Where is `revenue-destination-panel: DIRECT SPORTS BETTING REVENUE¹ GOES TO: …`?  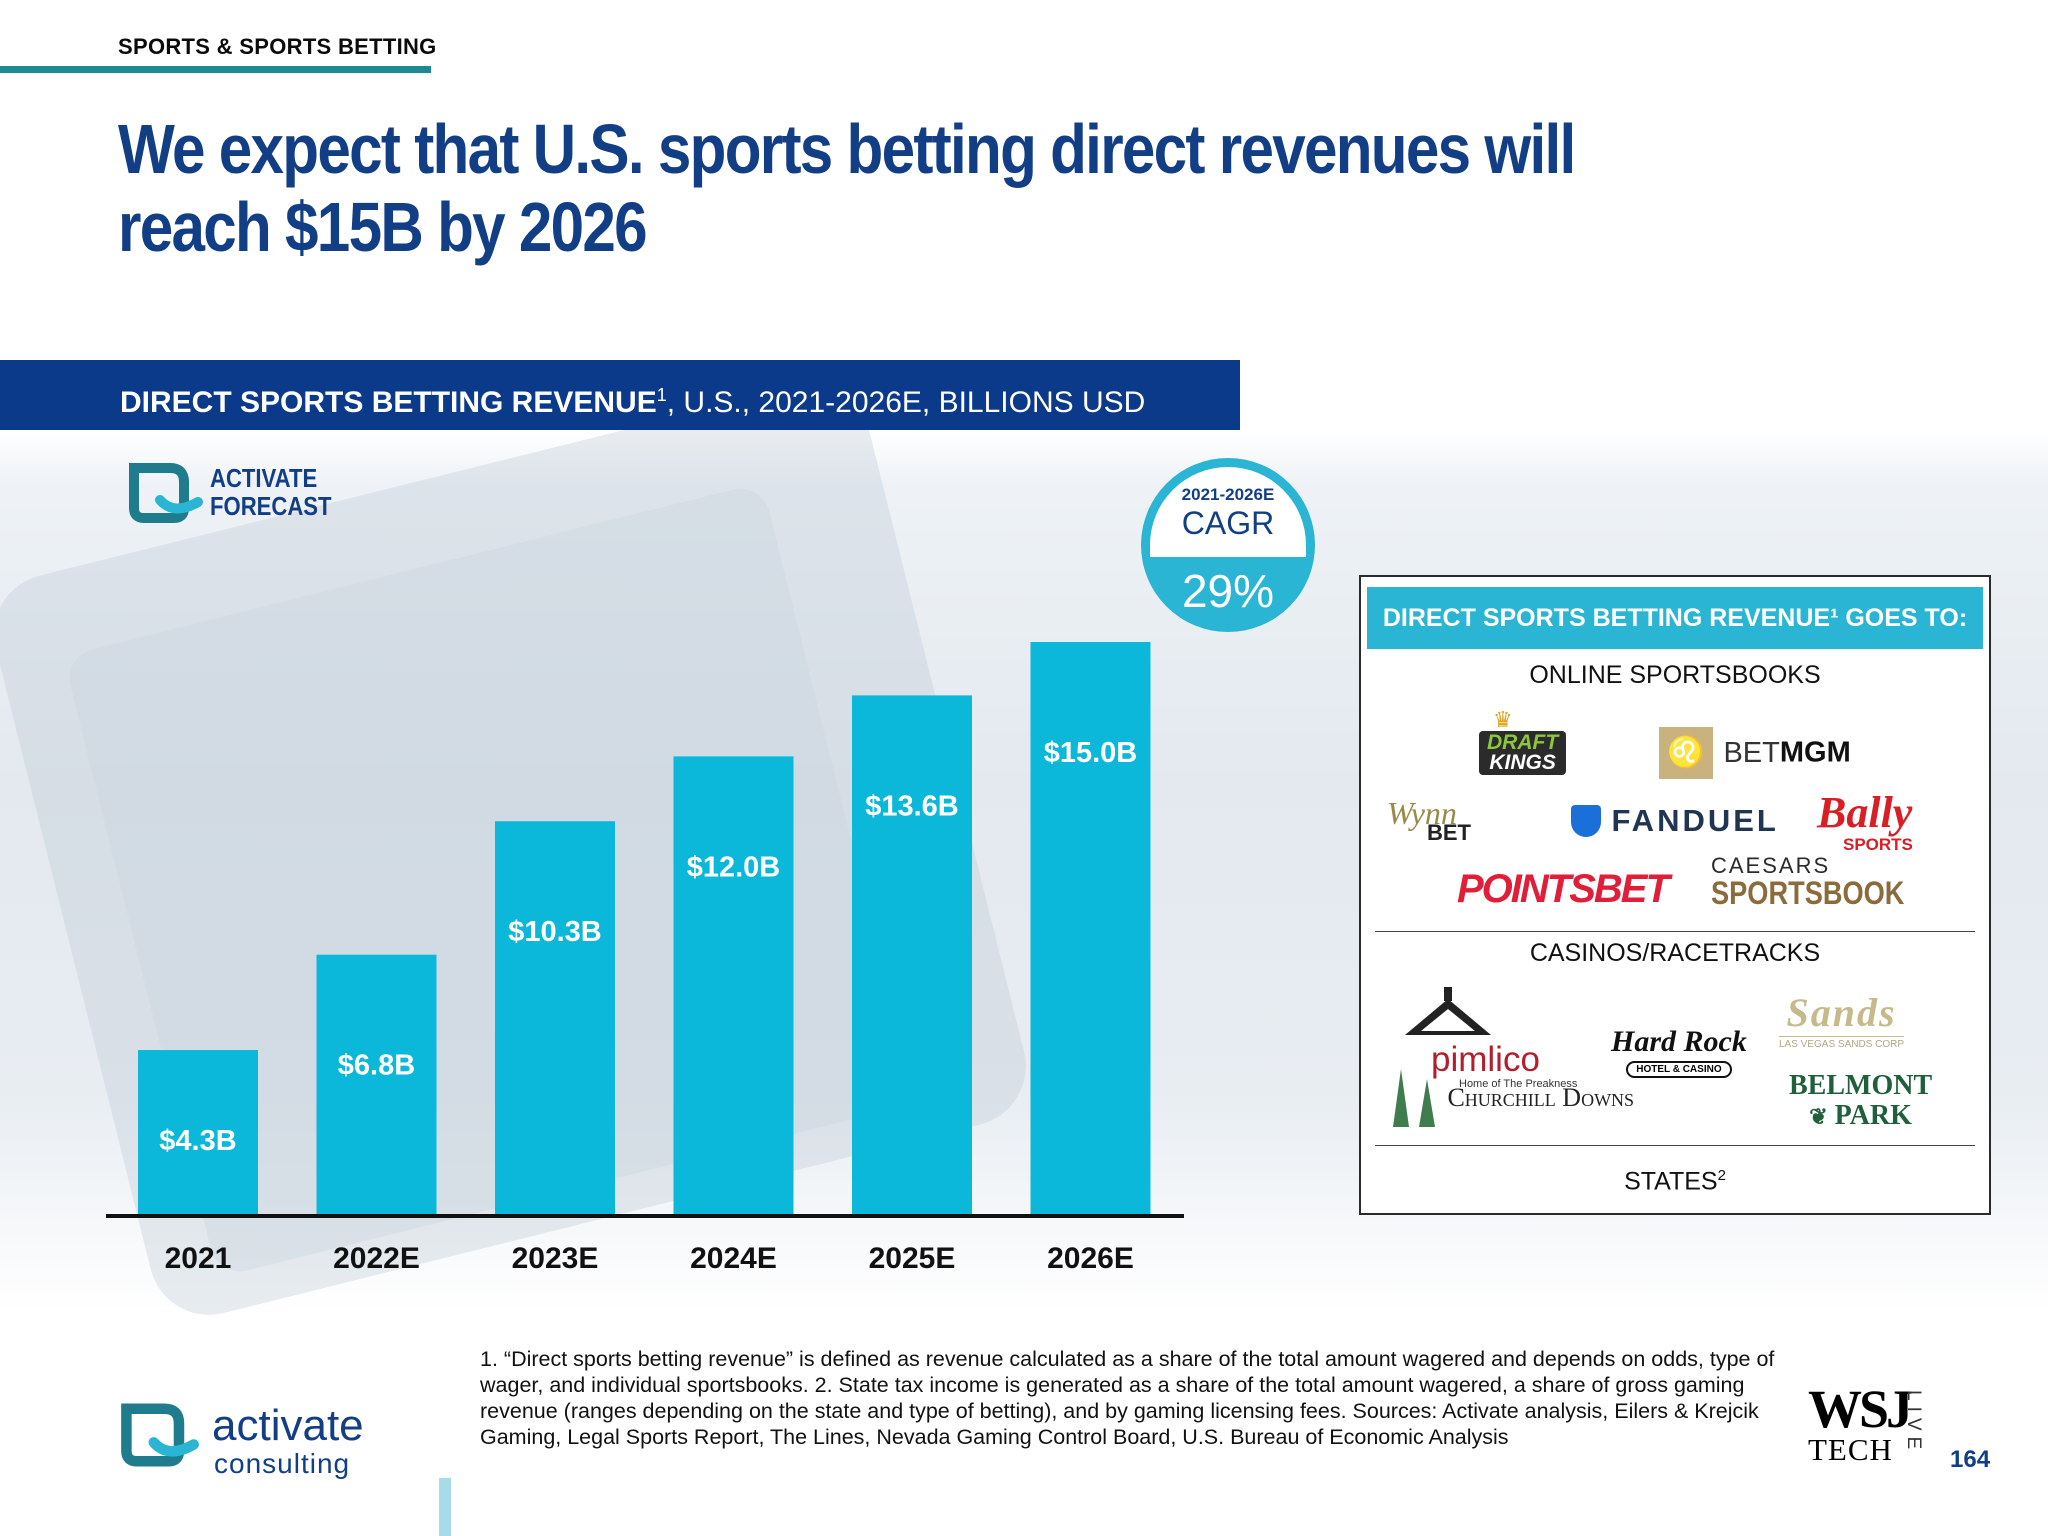
revenue-destination-panel: DIRECT SPORTS BETTING REVENUE¹ GOES TO: … is located at coordinates (1675, 895).